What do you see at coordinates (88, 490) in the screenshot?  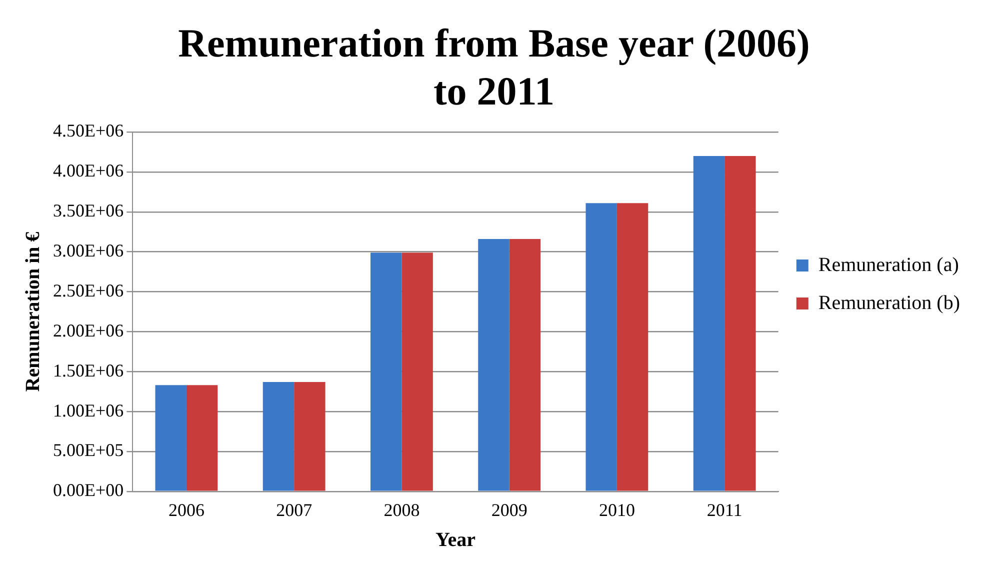 I see `y-tick-label: 0.00E+00` at bounding box center [88, 490].